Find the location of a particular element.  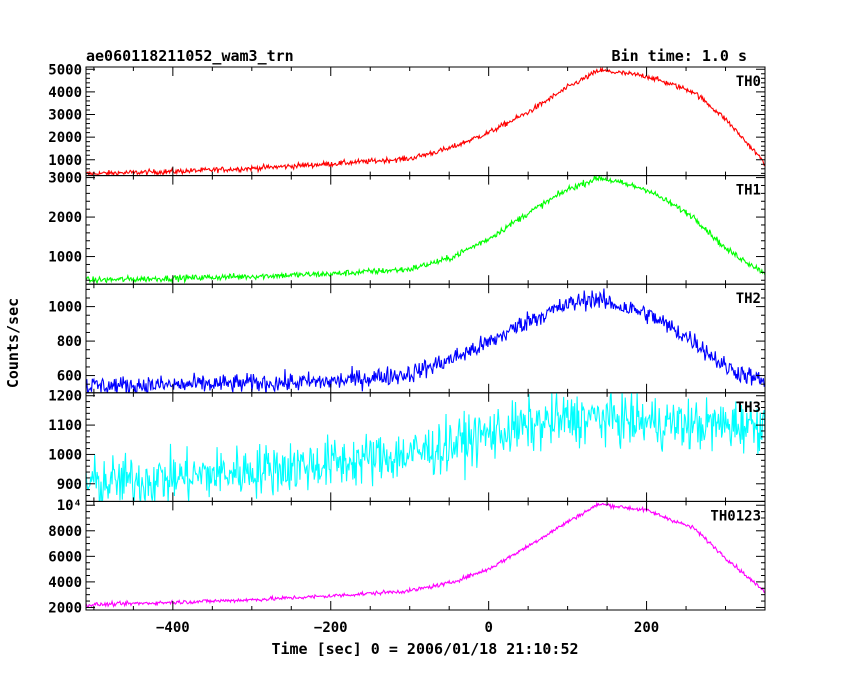

panel-th0123: 2000 4000 6000 8000 10⁴ TH0123 is located at coordinates (407, 557).